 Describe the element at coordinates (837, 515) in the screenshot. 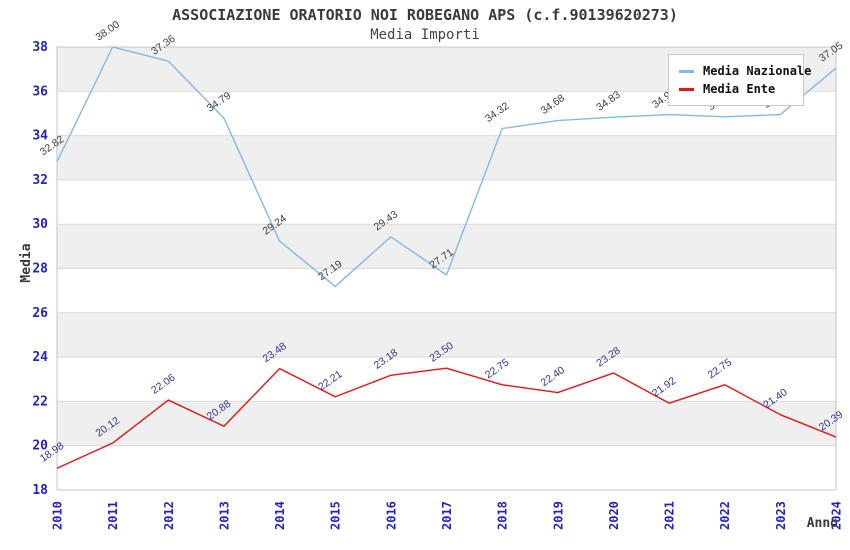

I see `svg-text: 2024` at that location.